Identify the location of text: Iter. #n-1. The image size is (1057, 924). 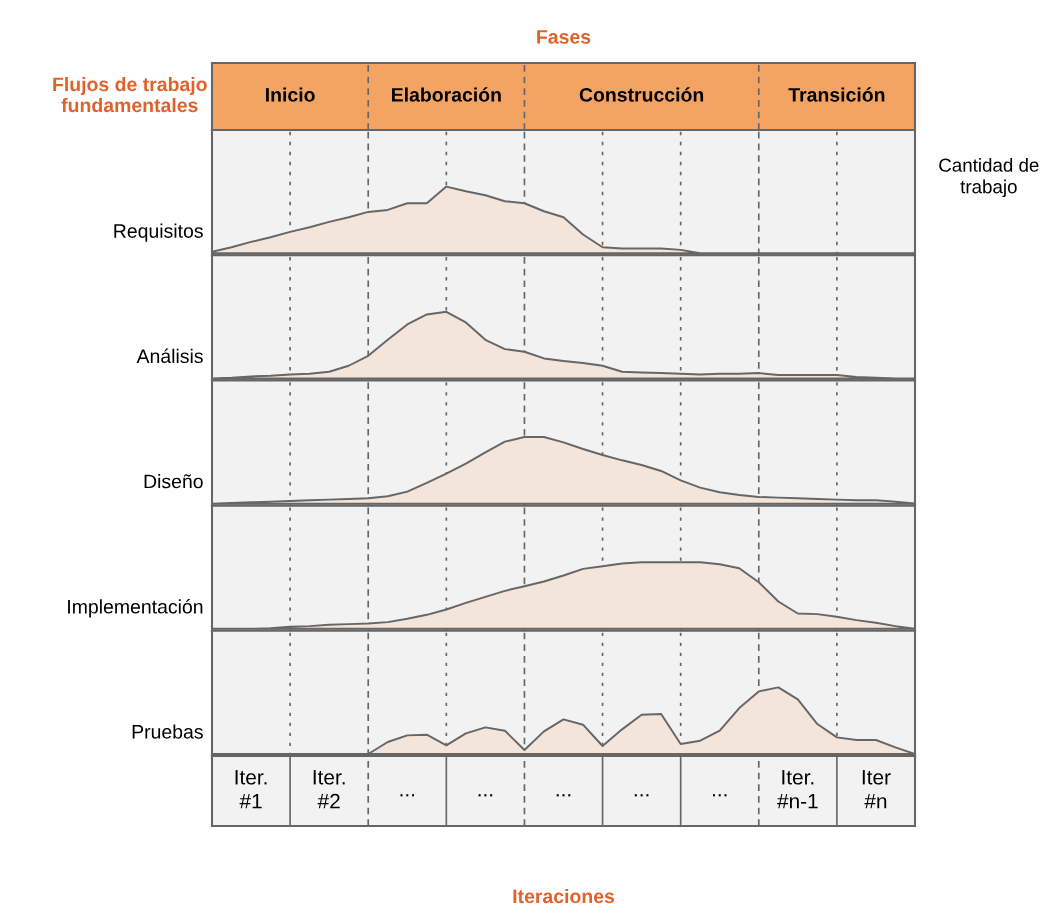
(797, 789).